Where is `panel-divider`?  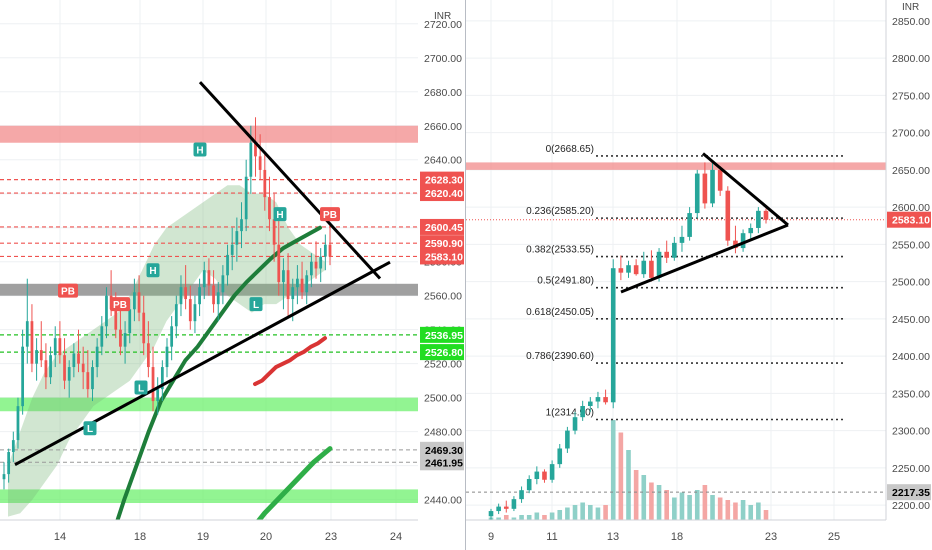 panel-divider is located at coordinates (465, 275).